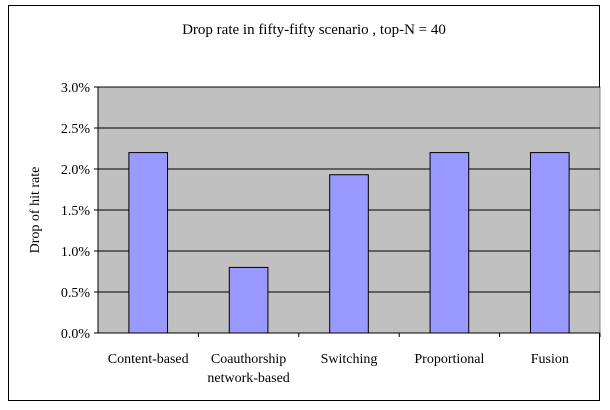 This screenshot has height=410, width=610. Describe the element at coordinates (76, 88) in the screenshot. I see `y-tick-label: 3.0%` at that location.